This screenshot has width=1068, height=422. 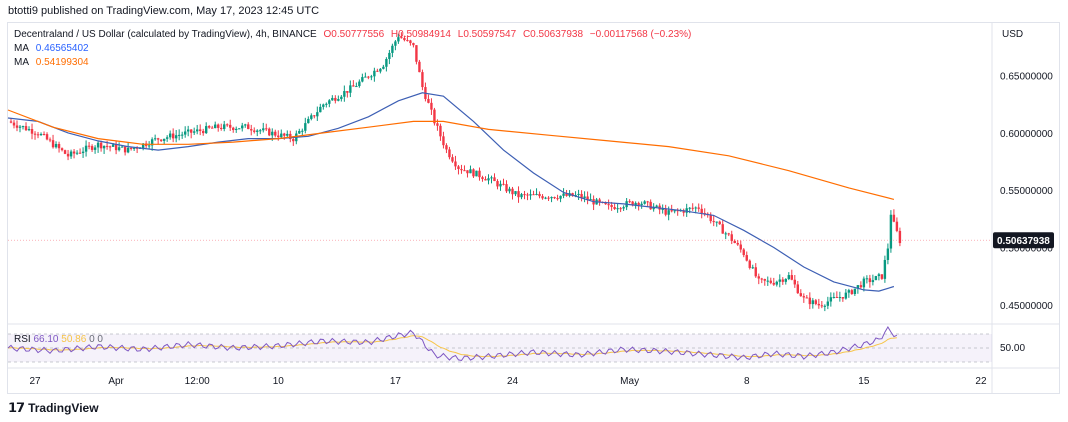 What do you see at coordinates (487, 34) in the screenshot?
I see `low-value: L0.50597547` at bounding box center [487, 34].